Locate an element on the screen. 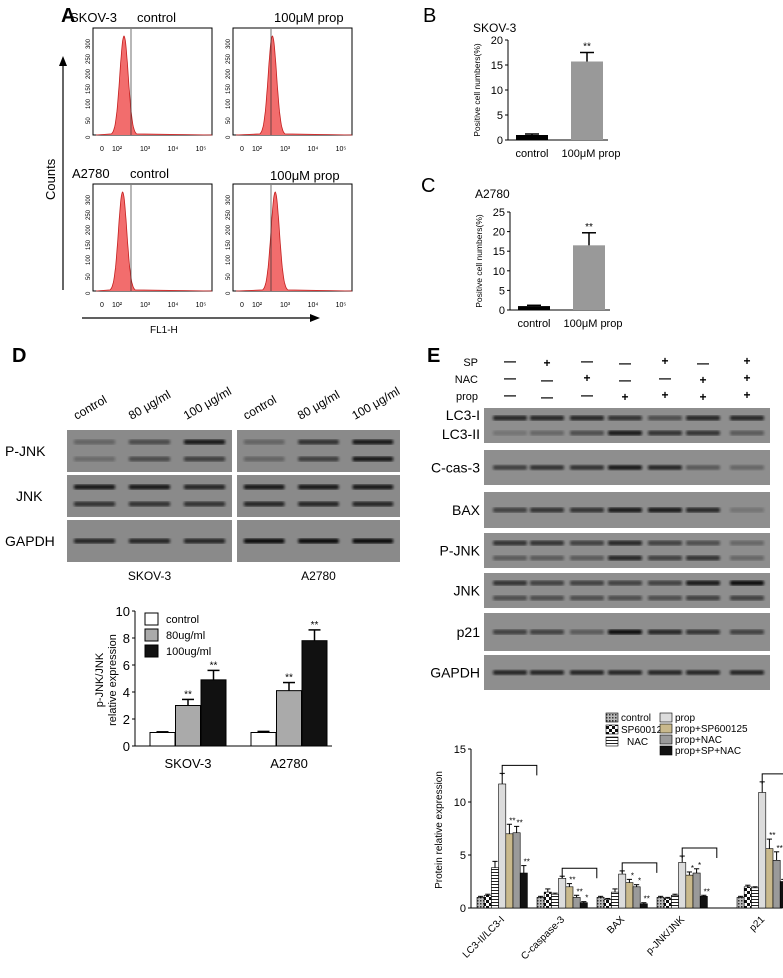 The width and height of the screenshot is (783, 978). y-tick-label: 5 is located at coordinates (463, 856).